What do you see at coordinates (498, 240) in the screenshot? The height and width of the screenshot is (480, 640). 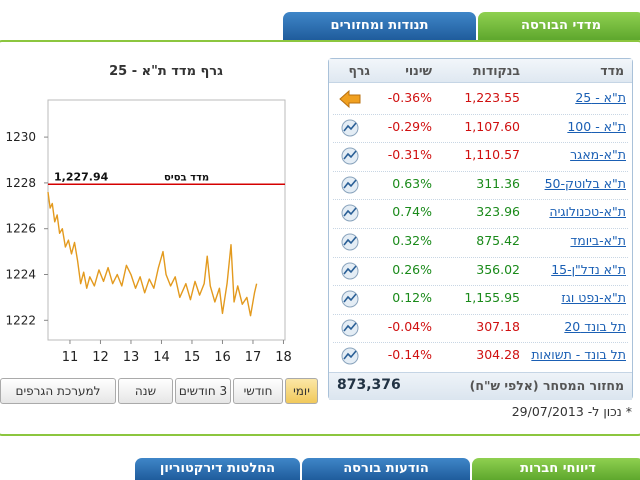 I see `points: 875.42` at bounding box center [498, 240].